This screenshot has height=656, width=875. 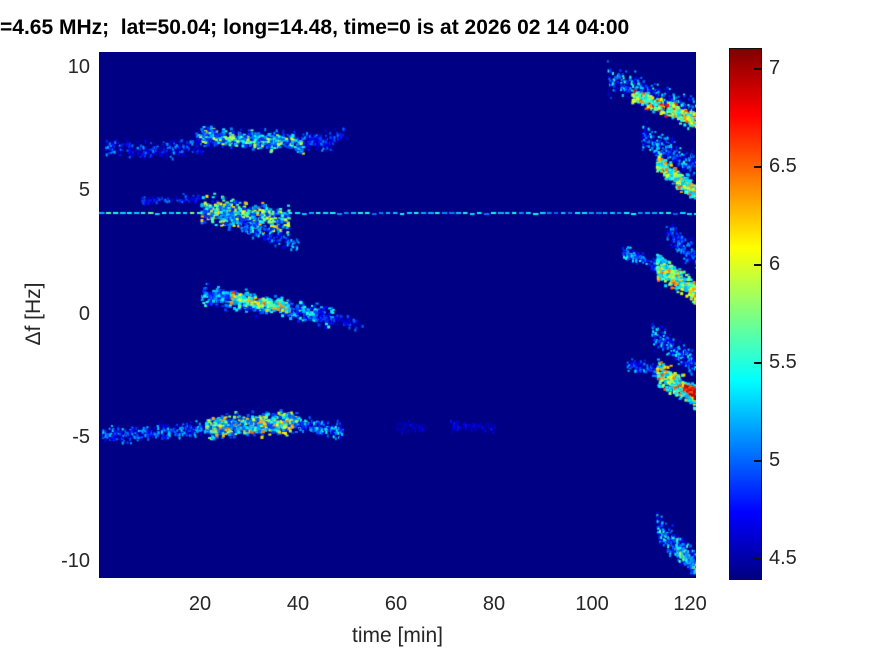 I want to click on x-axis-label: time [min], so click(x=397, y=635).